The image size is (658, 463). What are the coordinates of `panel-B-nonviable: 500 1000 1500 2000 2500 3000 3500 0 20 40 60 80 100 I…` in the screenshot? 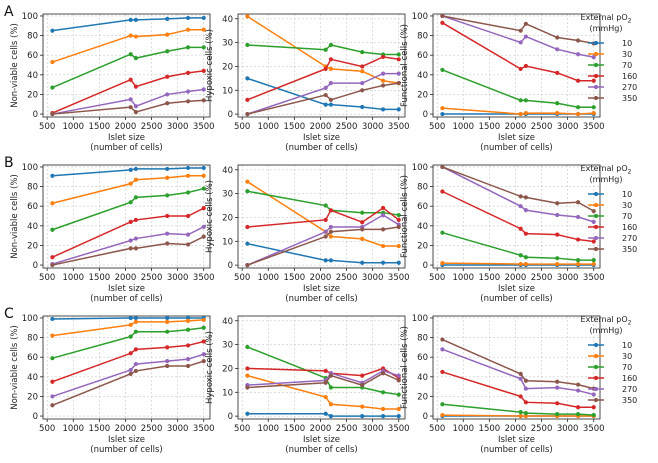 It's located at (112, 233).